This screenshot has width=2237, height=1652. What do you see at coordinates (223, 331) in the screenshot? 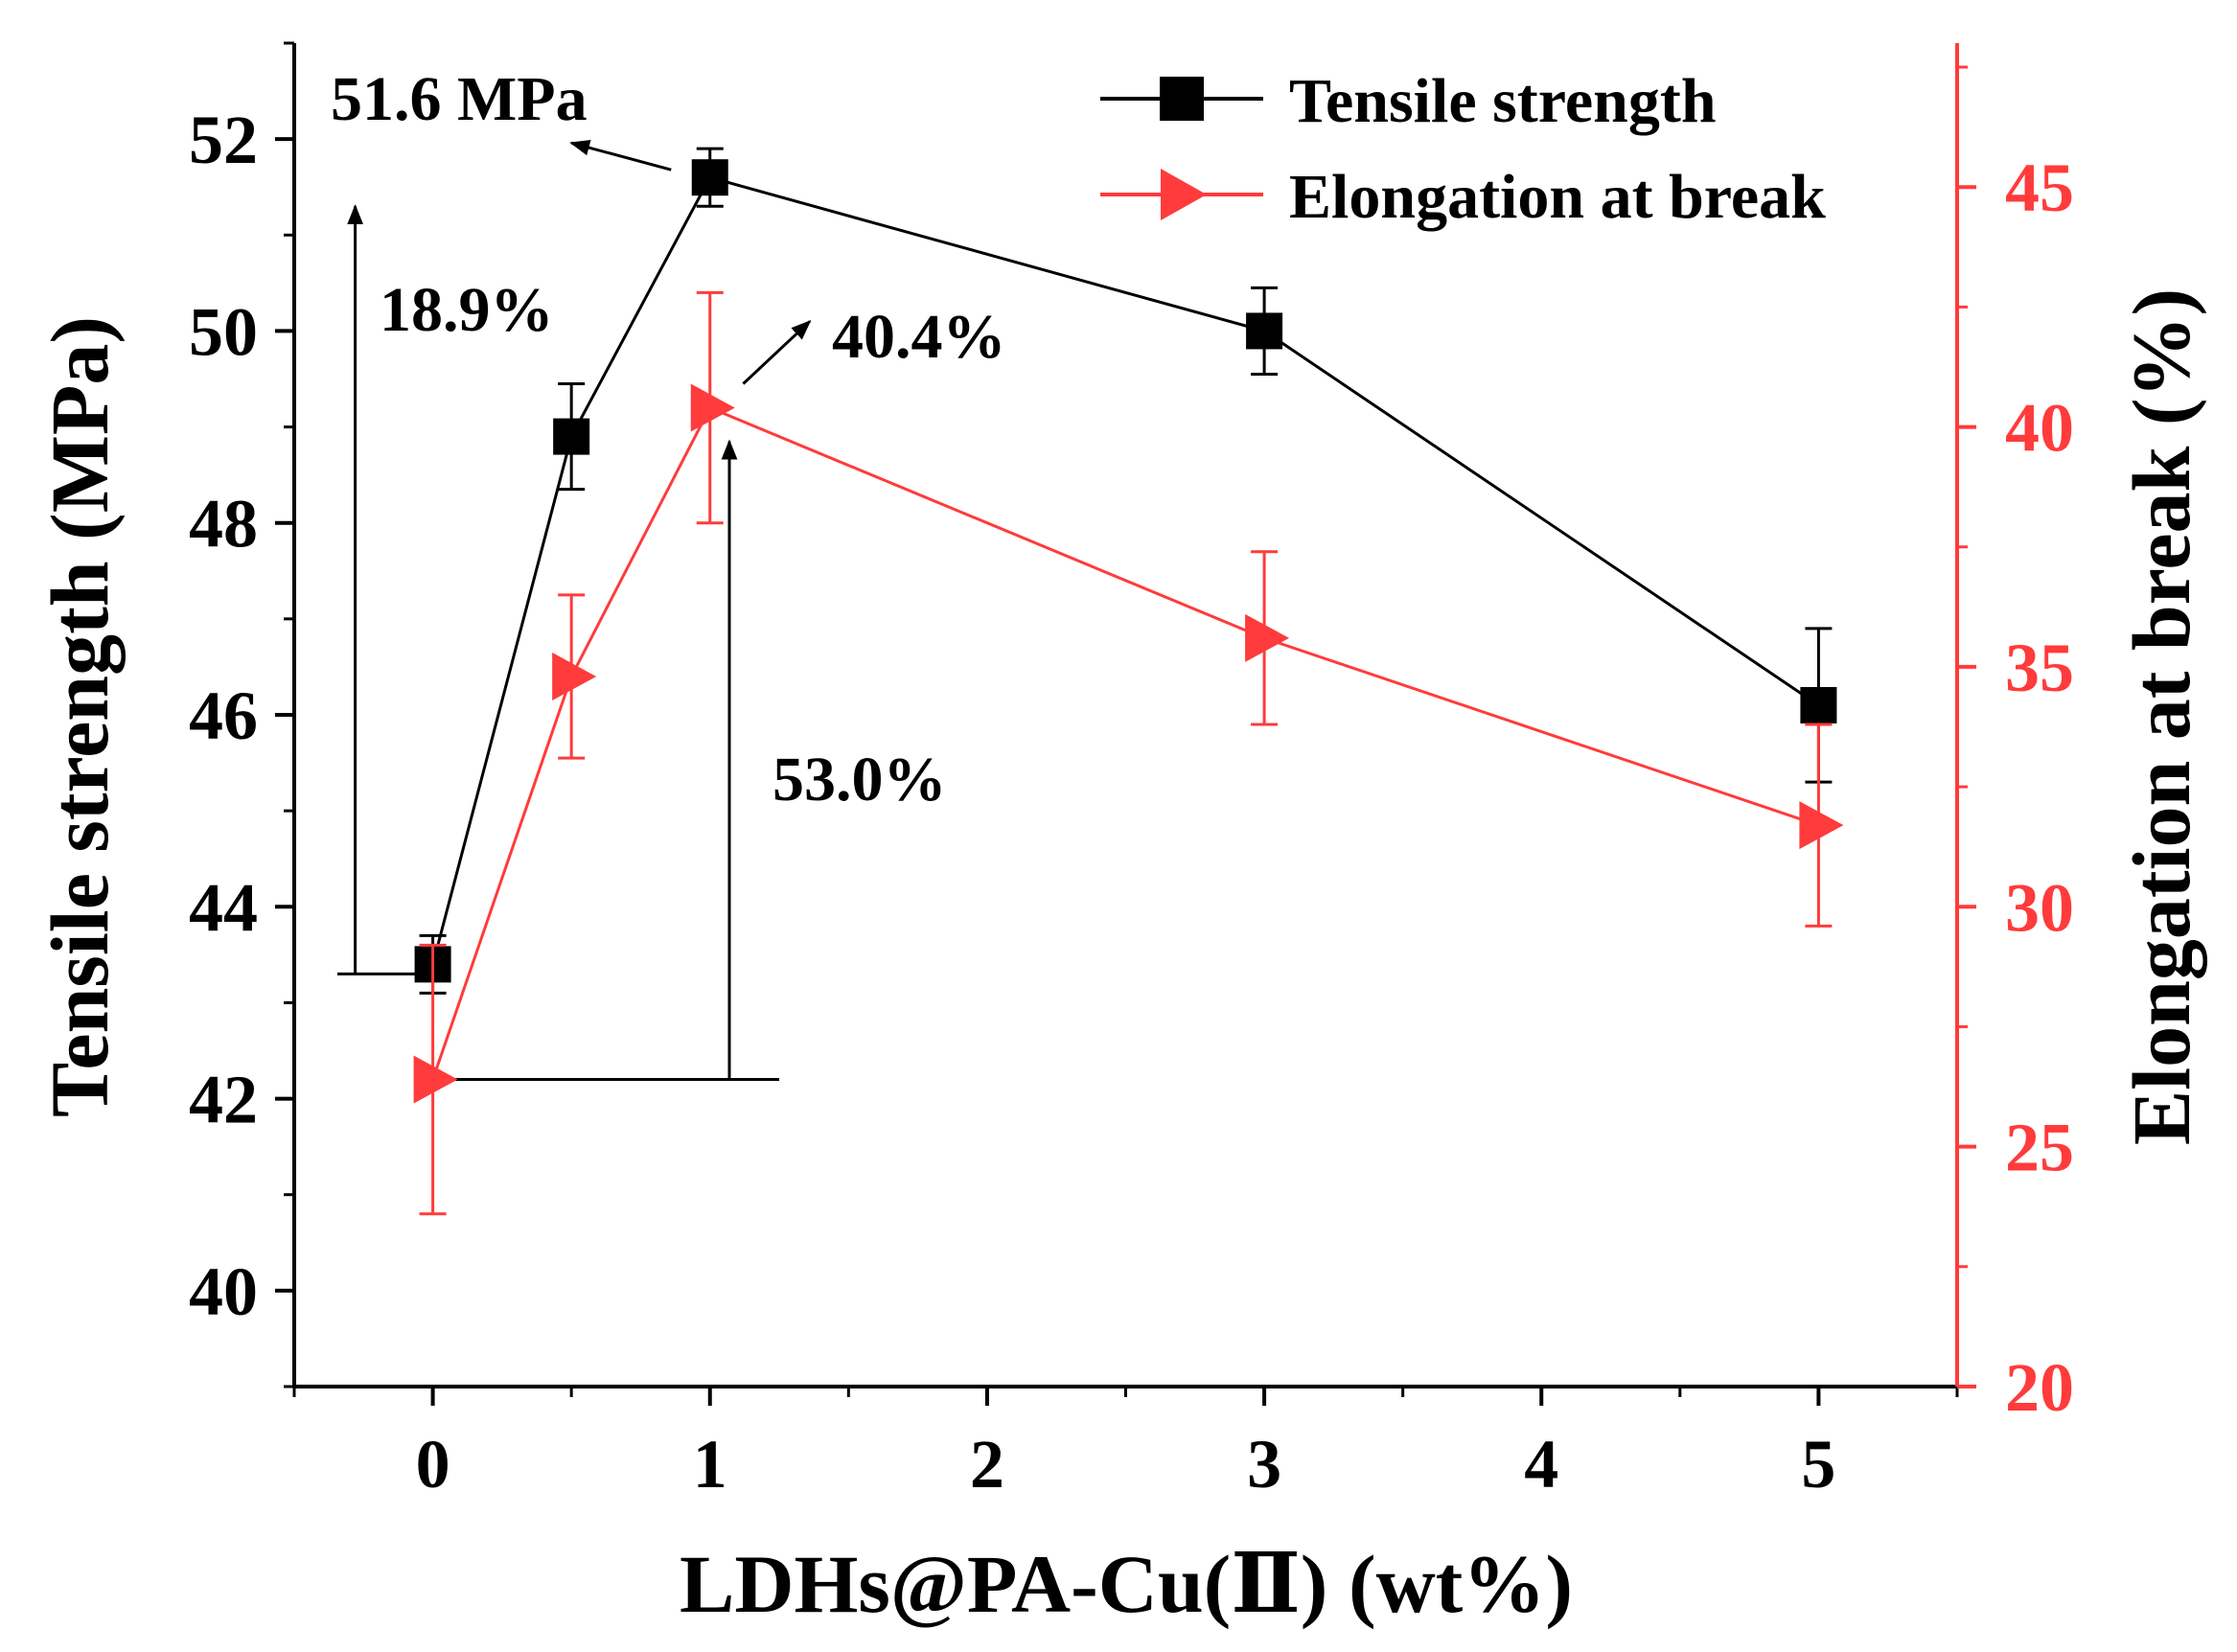
I see `y-left-tick-label-50: 50` at bounding box center [223, 331].